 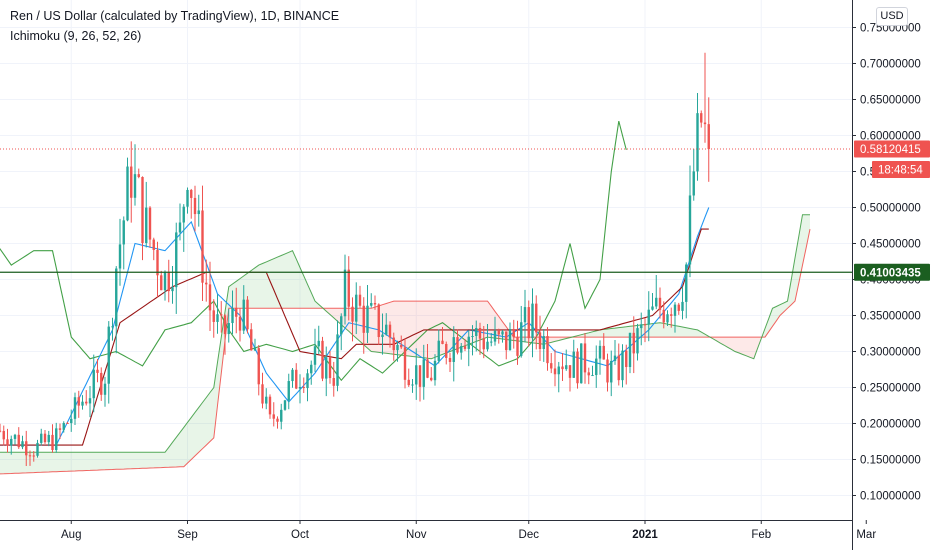 I want to click on time-axis-background, so click(x=426, y=535).